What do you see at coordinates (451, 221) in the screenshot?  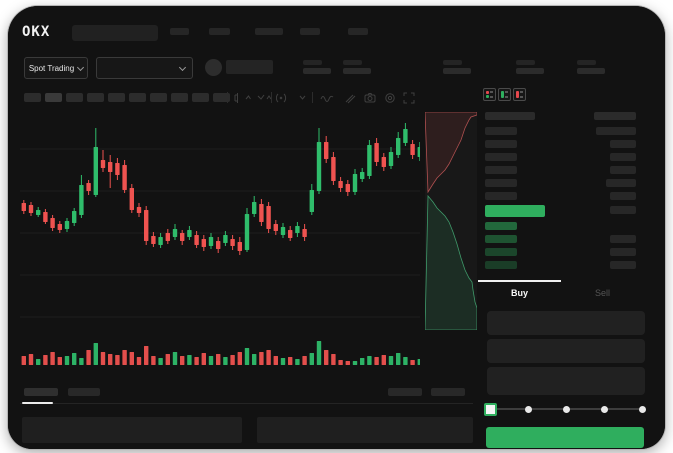 I see `depth-chart` at bounding box center [451, 221].